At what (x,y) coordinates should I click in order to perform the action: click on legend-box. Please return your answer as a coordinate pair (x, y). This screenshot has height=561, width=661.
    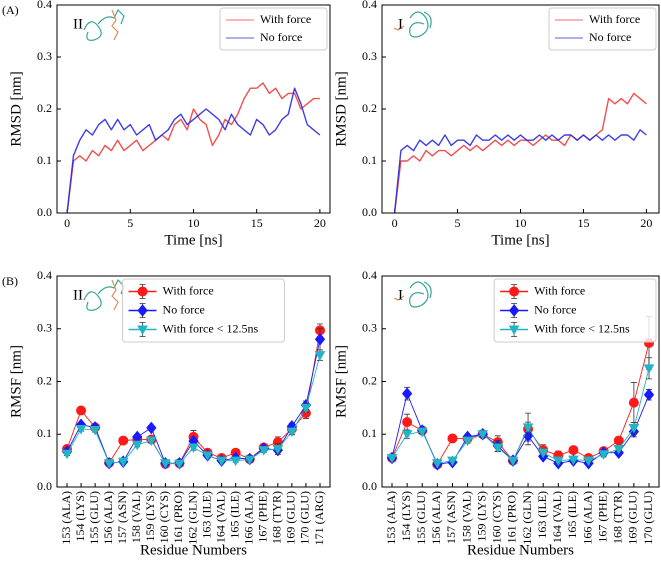
    Looking at the image, I should click on (203, 310).